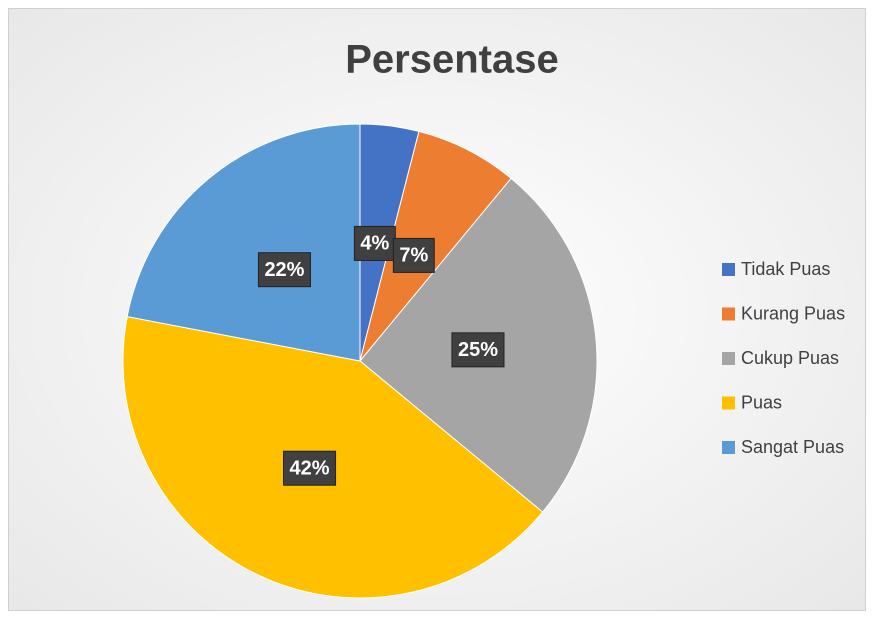 The width and height of the screenshot is (872, 621). Describe the element at coordinates (451, 60) in the screenshot. I see `chart-title: Persentase` at that location.